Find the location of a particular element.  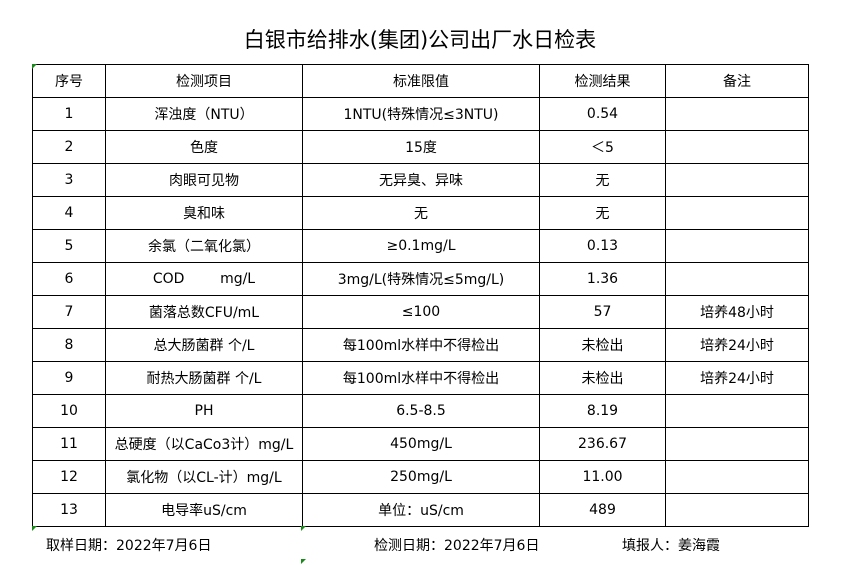

table-row: 11 总硬度（以CaCo3计）mg/L 450mg/L 236.67 is located at coordinates (420, 444).